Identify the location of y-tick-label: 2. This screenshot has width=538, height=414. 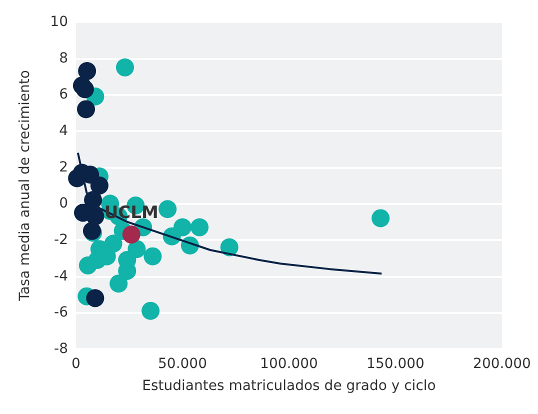
(63, 167).